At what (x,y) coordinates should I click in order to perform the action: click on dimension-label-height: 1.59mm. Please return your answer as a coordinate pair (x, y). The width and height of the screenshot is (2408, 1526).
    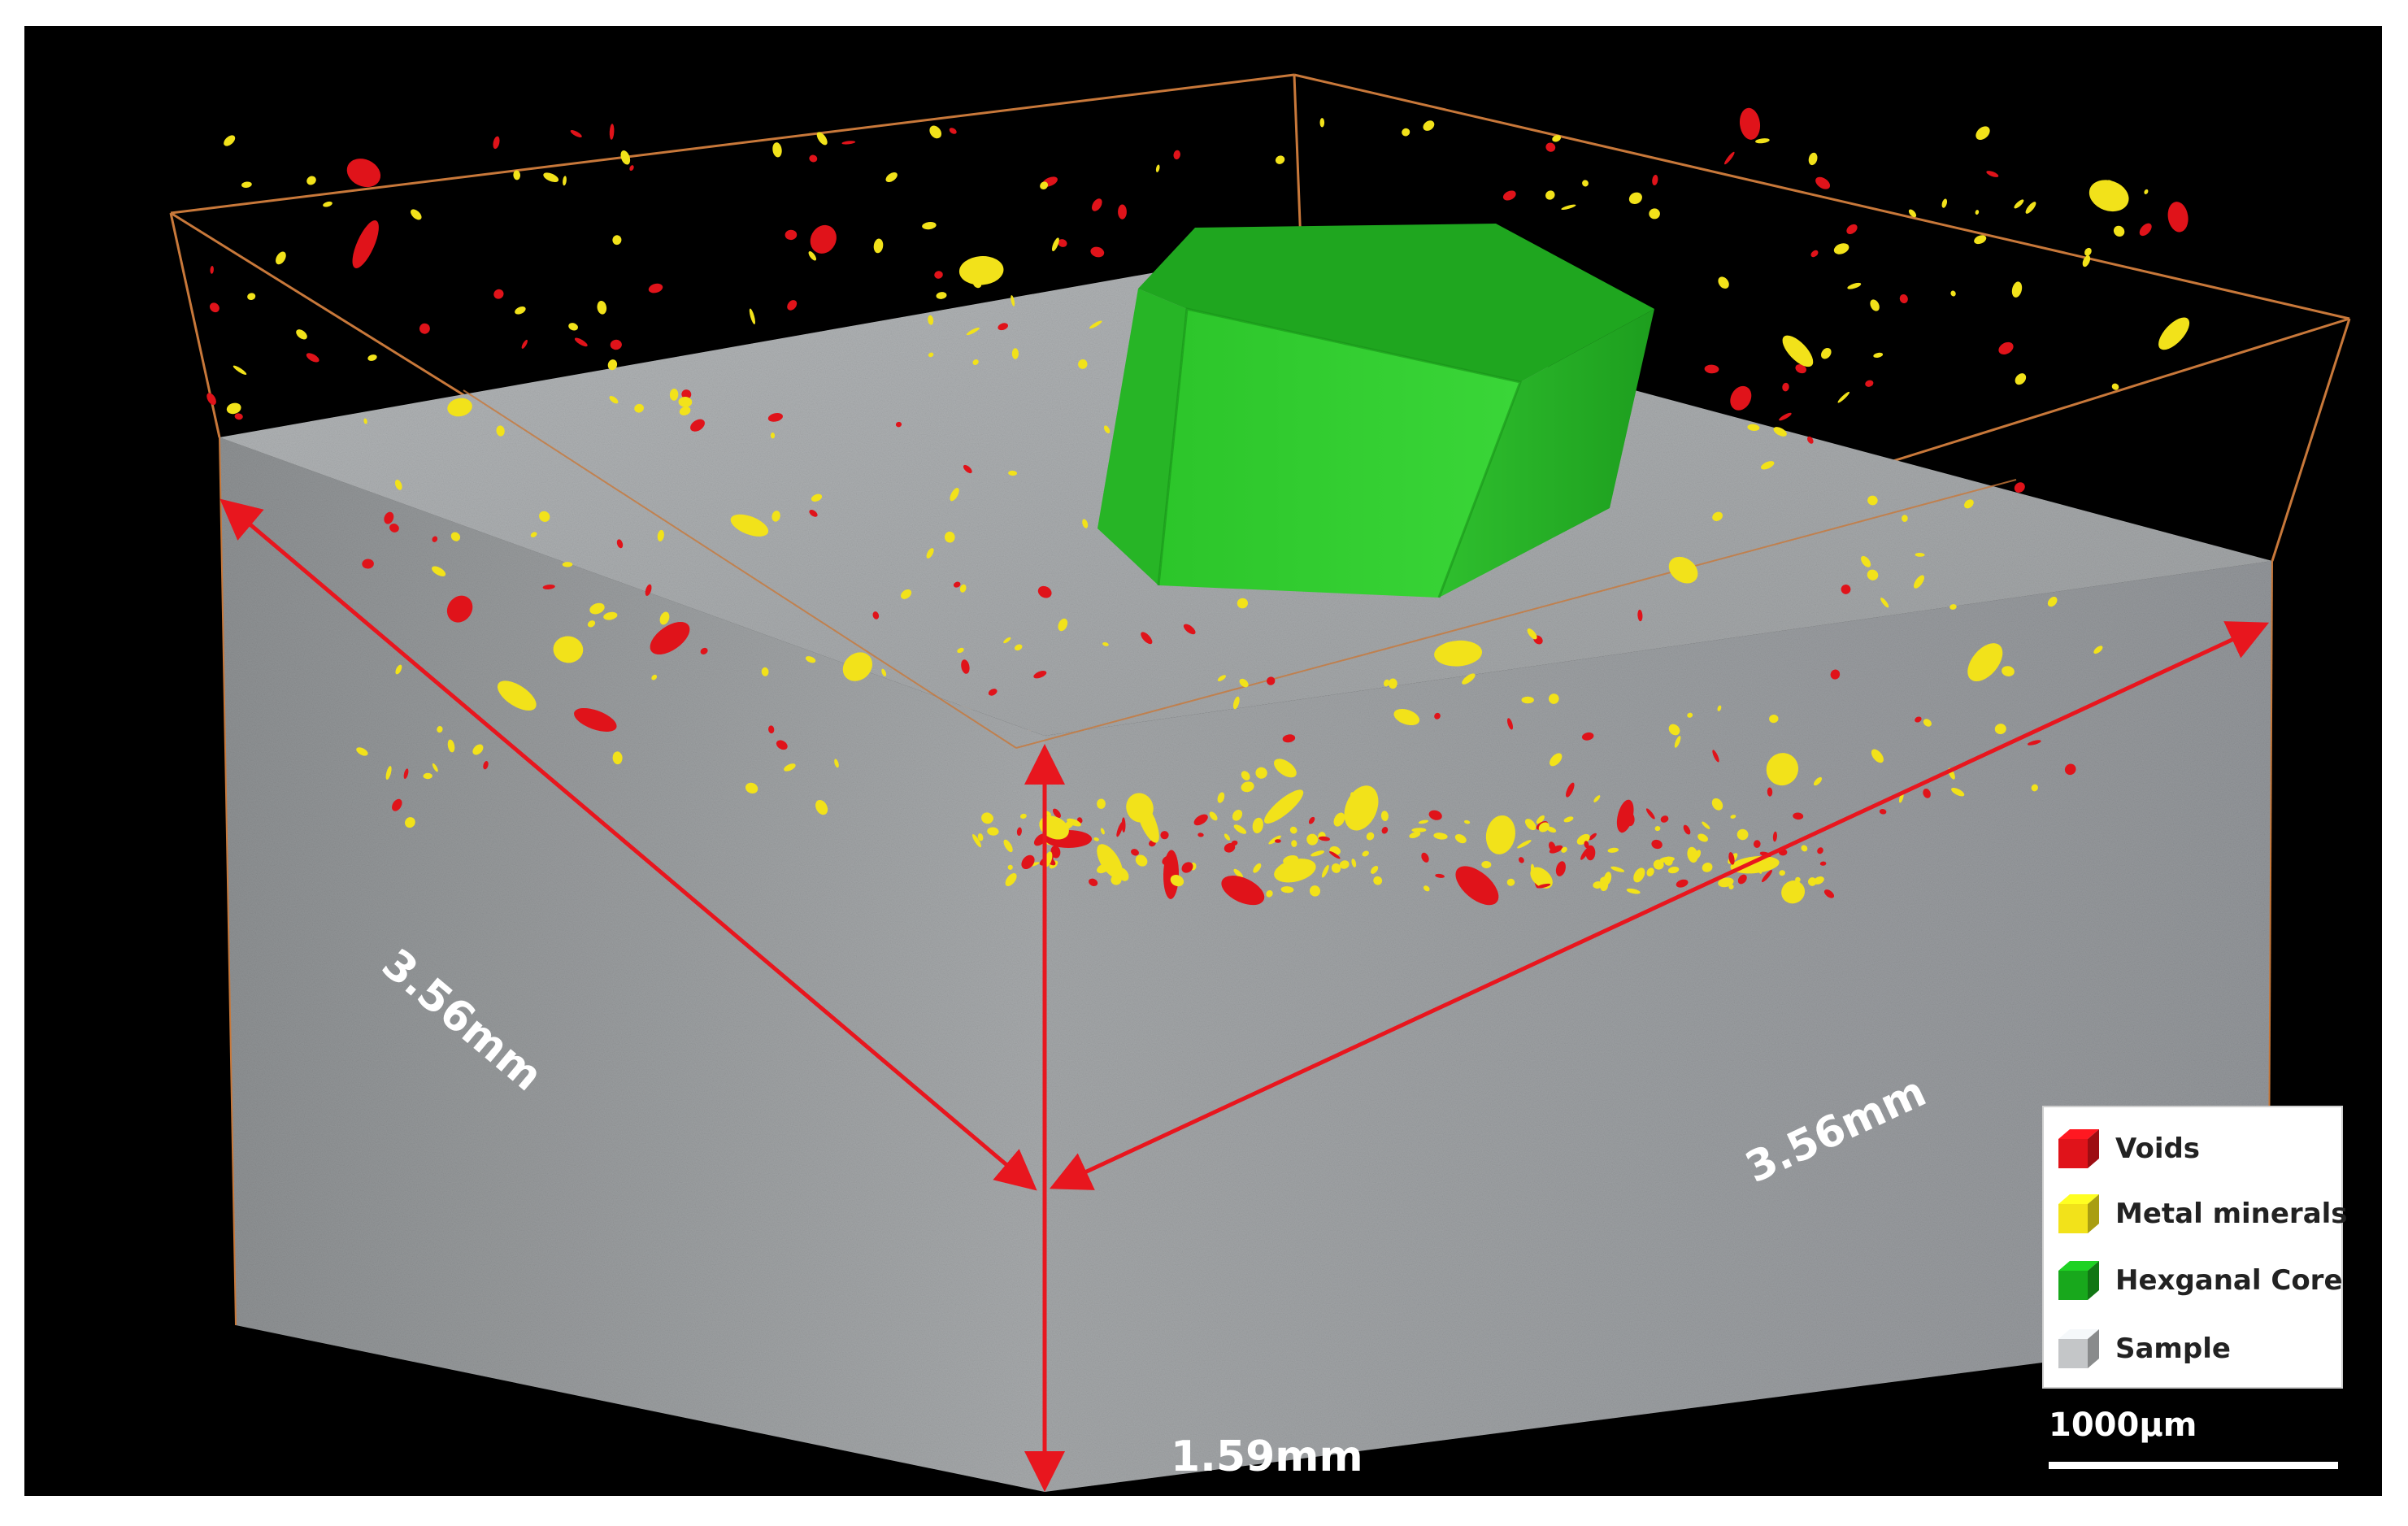
    Looking at the image, I should click on (1267, 1457).